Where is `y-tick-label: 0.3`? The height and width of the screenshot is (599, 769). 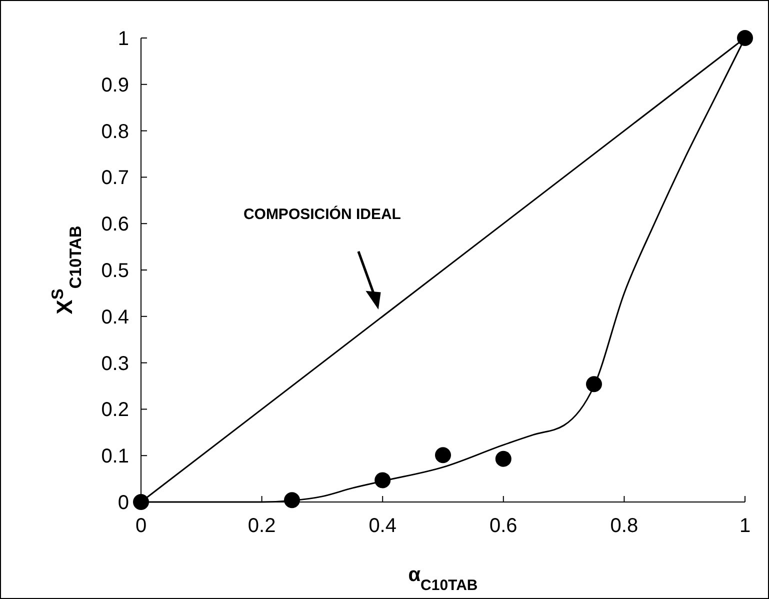 y-tick-label: 0.3 is located at coordinates (115, 363).